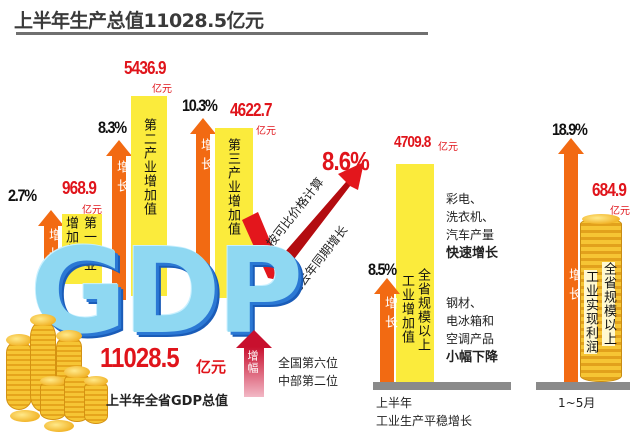  Describe the element at coordinates (112, 127) in the screenshot. I see `secondary-growth-pct: 8.3%` at that location.